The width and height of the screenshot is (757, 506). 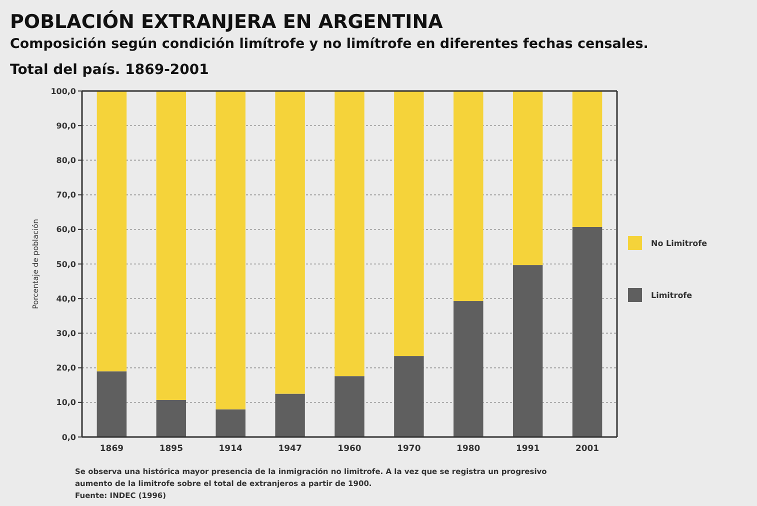 What do you see at coordinates (66, 160) in the screenshot?
I see `y-tick-label: 80,0` at bounding box center [66, 160].